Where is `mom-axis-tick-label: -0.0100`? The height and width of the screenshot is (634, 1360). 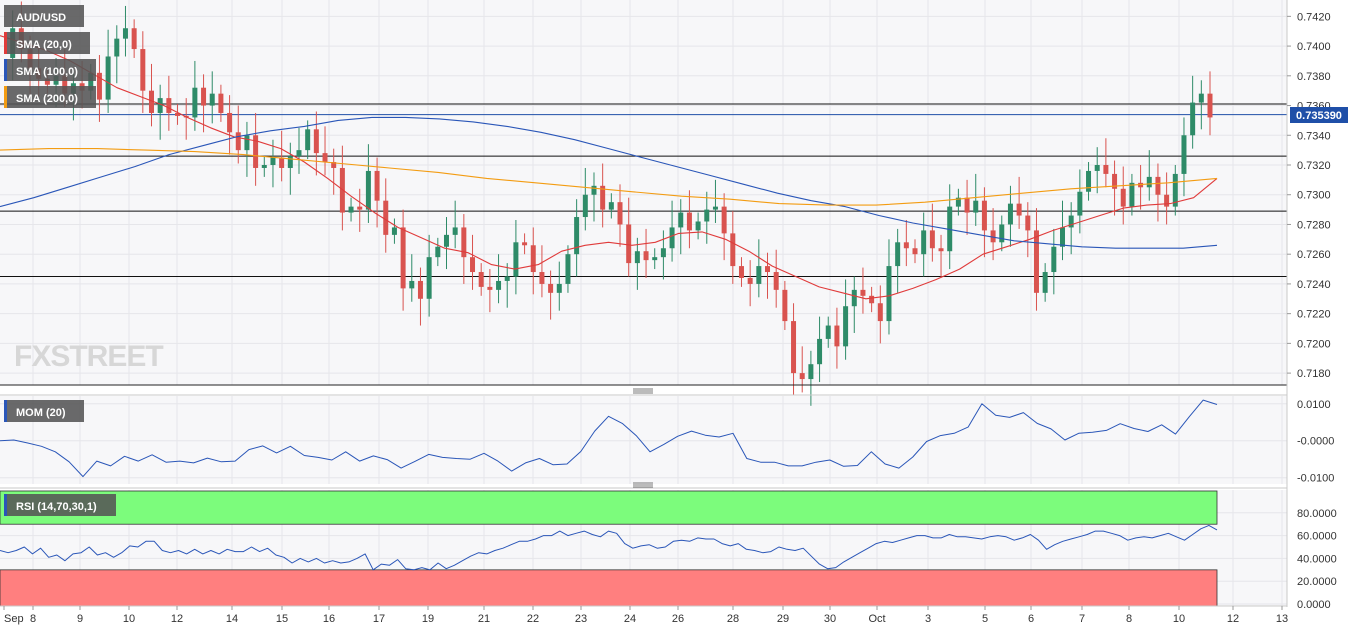
mom-axis-tick-label: -0.0100 is located at coordinates (1315, 479).